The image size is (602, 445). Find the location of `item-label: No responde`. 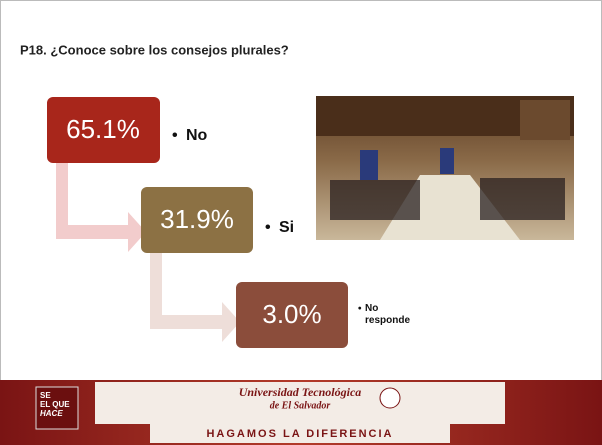

item-label: No responde is located at coordinates (388, 314).